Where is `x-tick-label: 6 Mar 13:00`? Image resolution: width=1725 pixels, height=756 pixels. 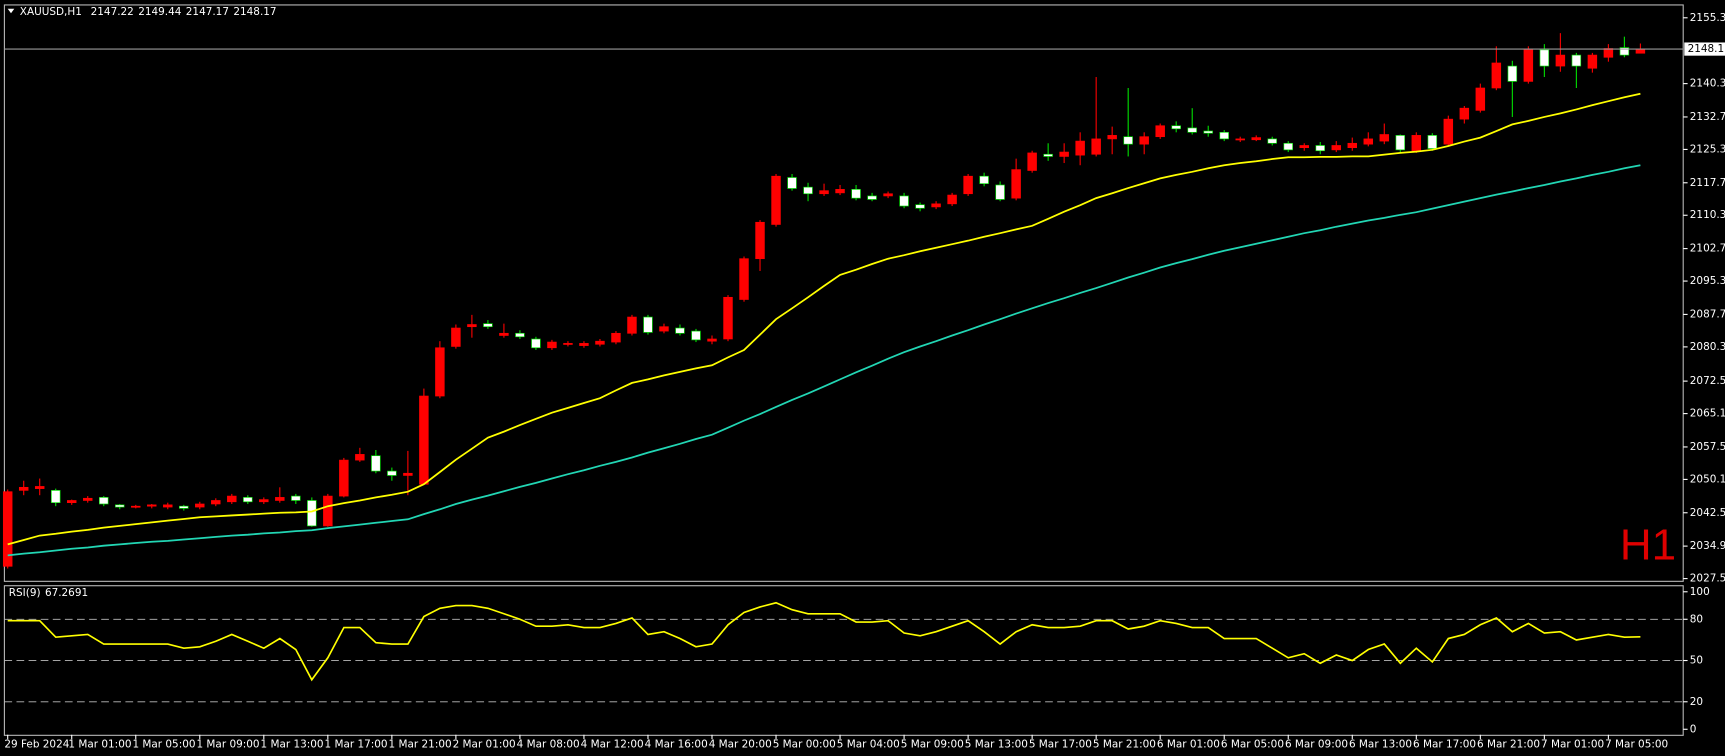
x-tick-label: 6 Mar 13:00 is located at coordinates (1380, 745).